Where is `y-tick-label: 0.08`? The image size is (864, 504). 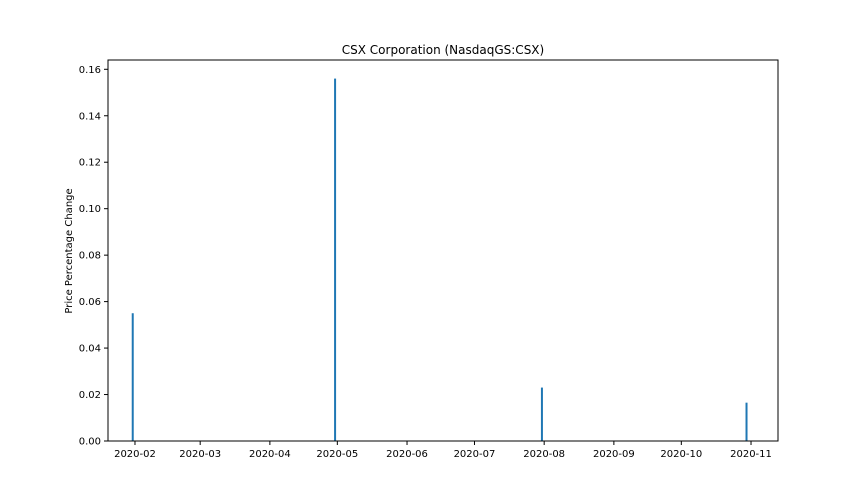 y-tick-label: 0.08 is located at coordinates (90, 256).